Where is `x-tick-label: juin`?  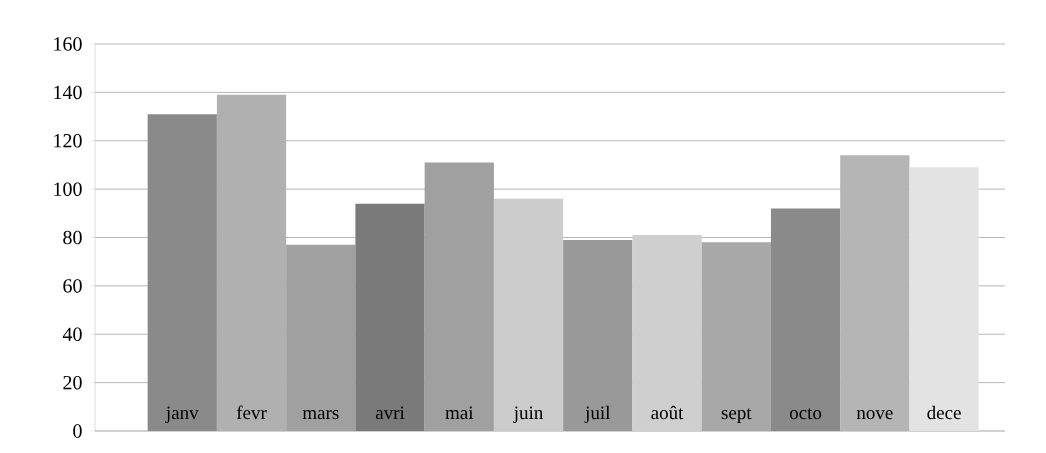
x-tick-label: juin is located at coordinates (528, 415).